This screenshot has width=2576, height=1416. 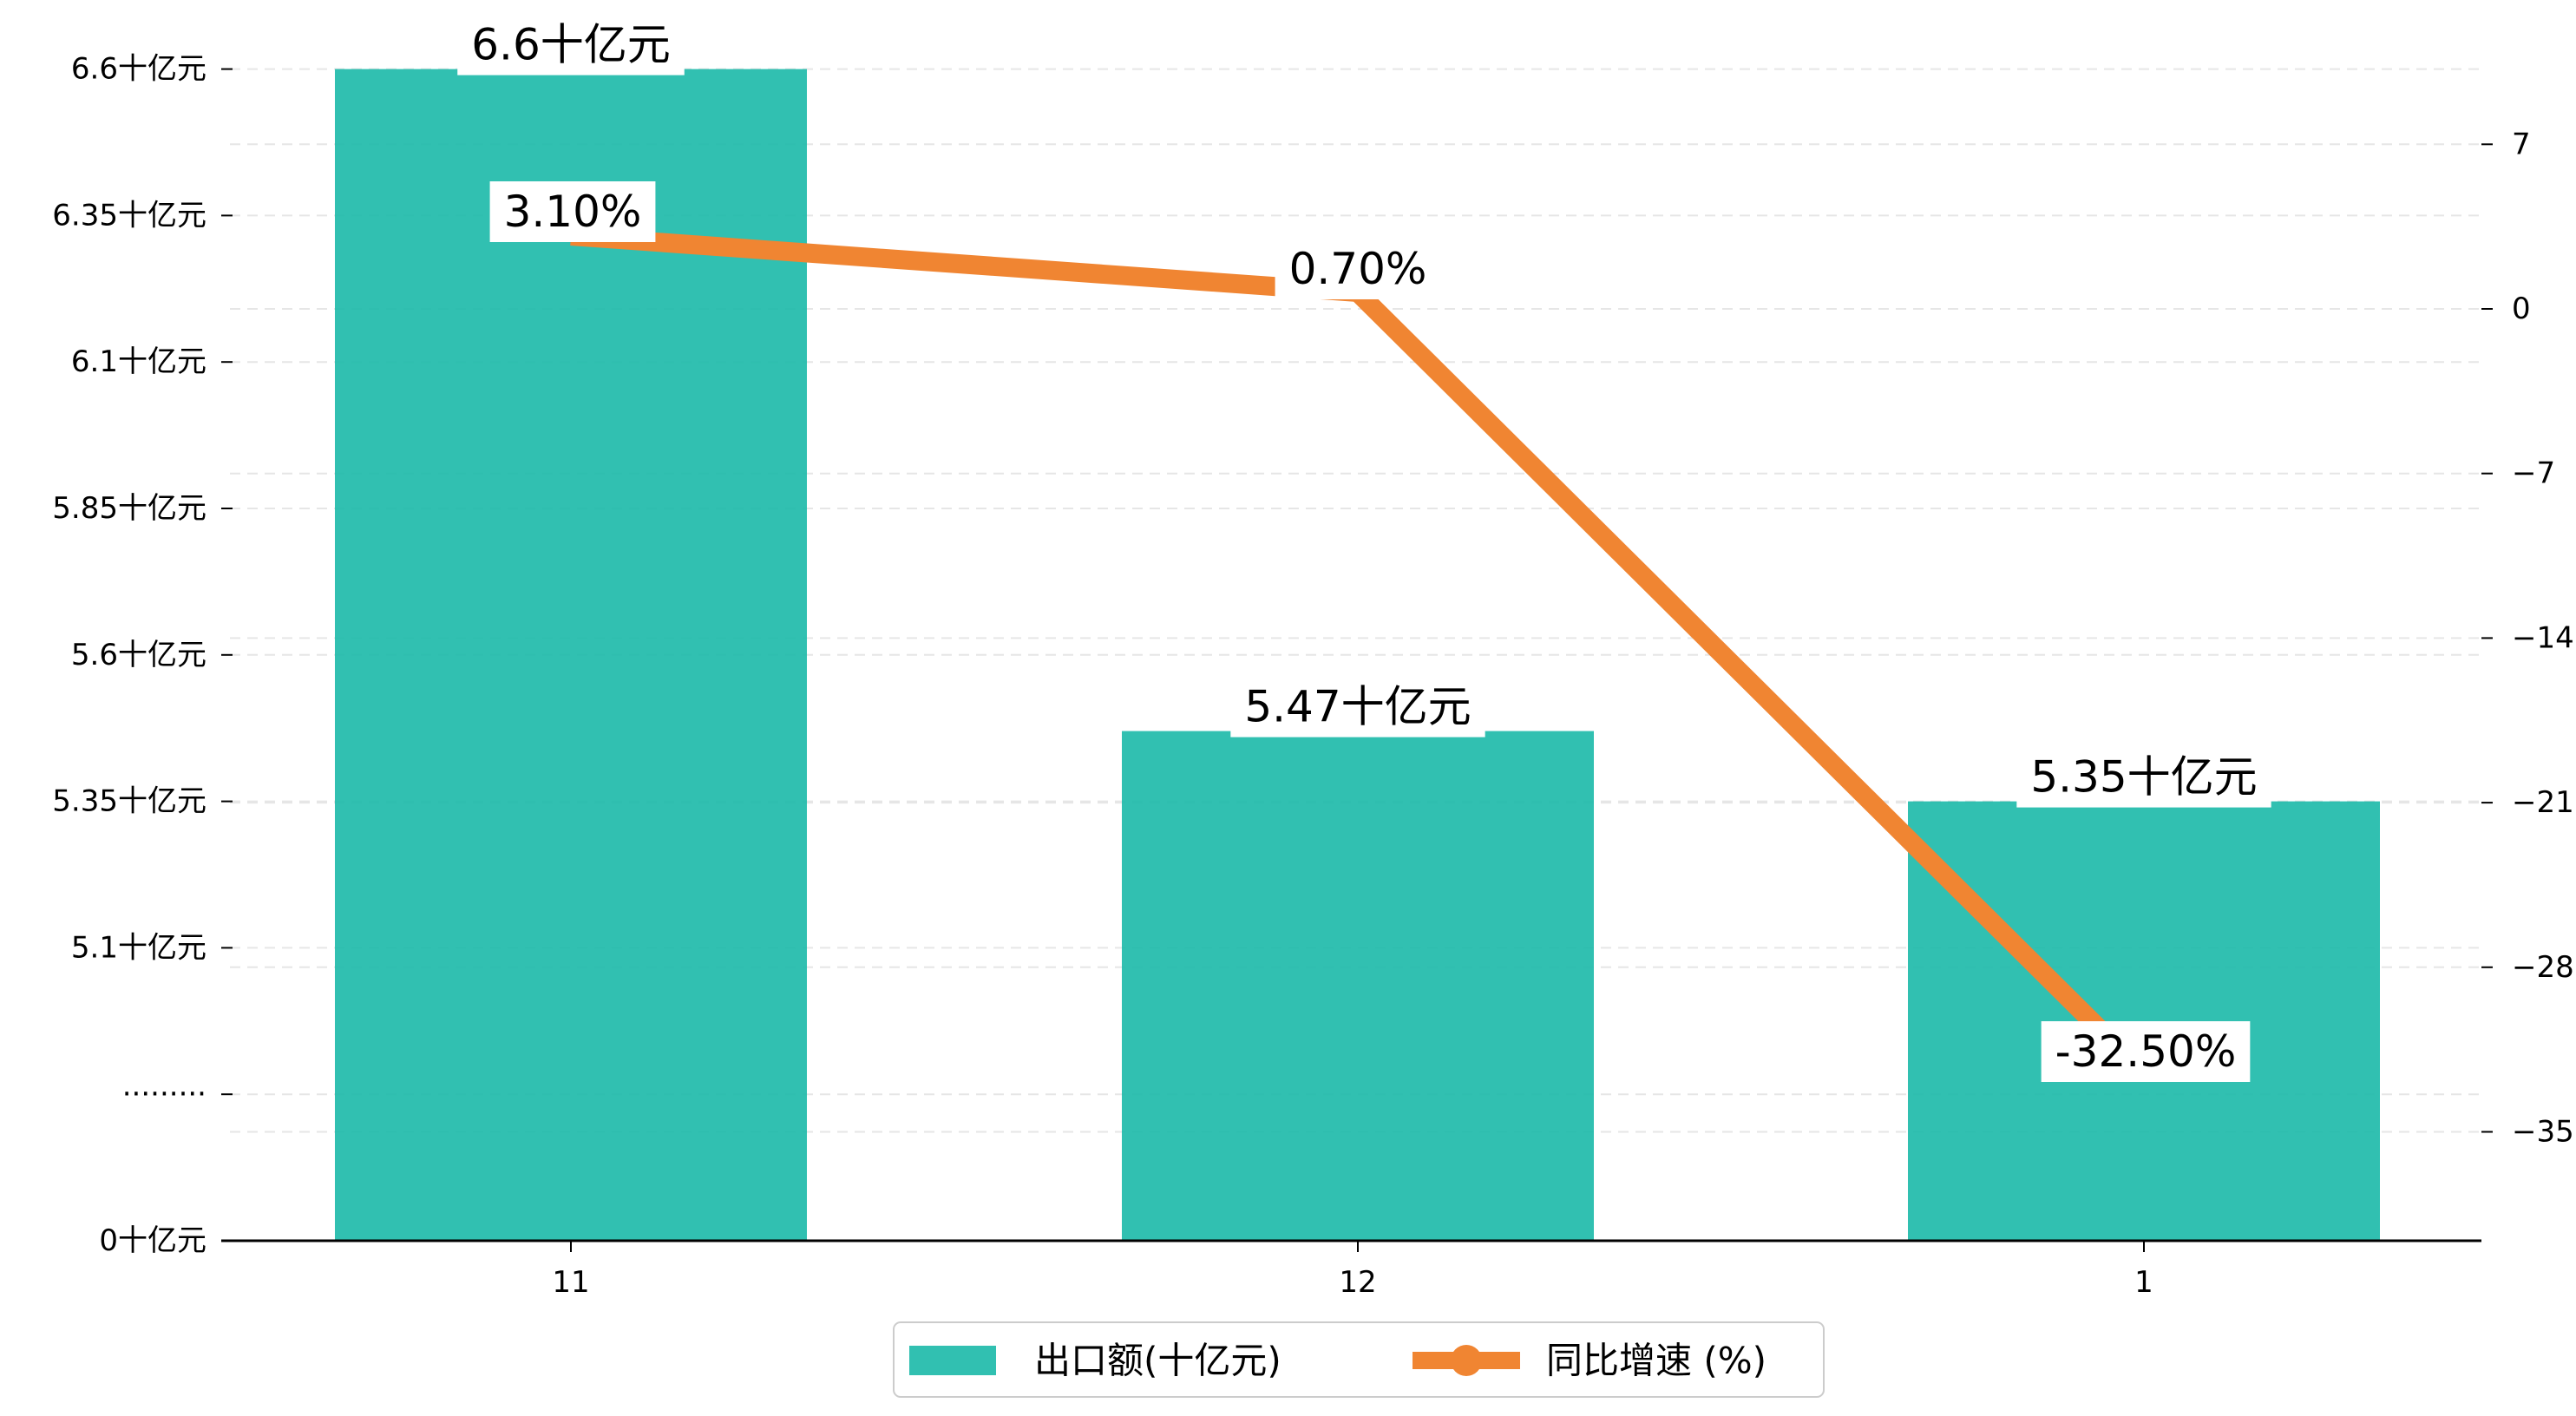 What do you see at coordinates (1357, 1282) in the screenshot?
I see `x-axis-tick-label: 12` at bounding box center [1357, 1282].